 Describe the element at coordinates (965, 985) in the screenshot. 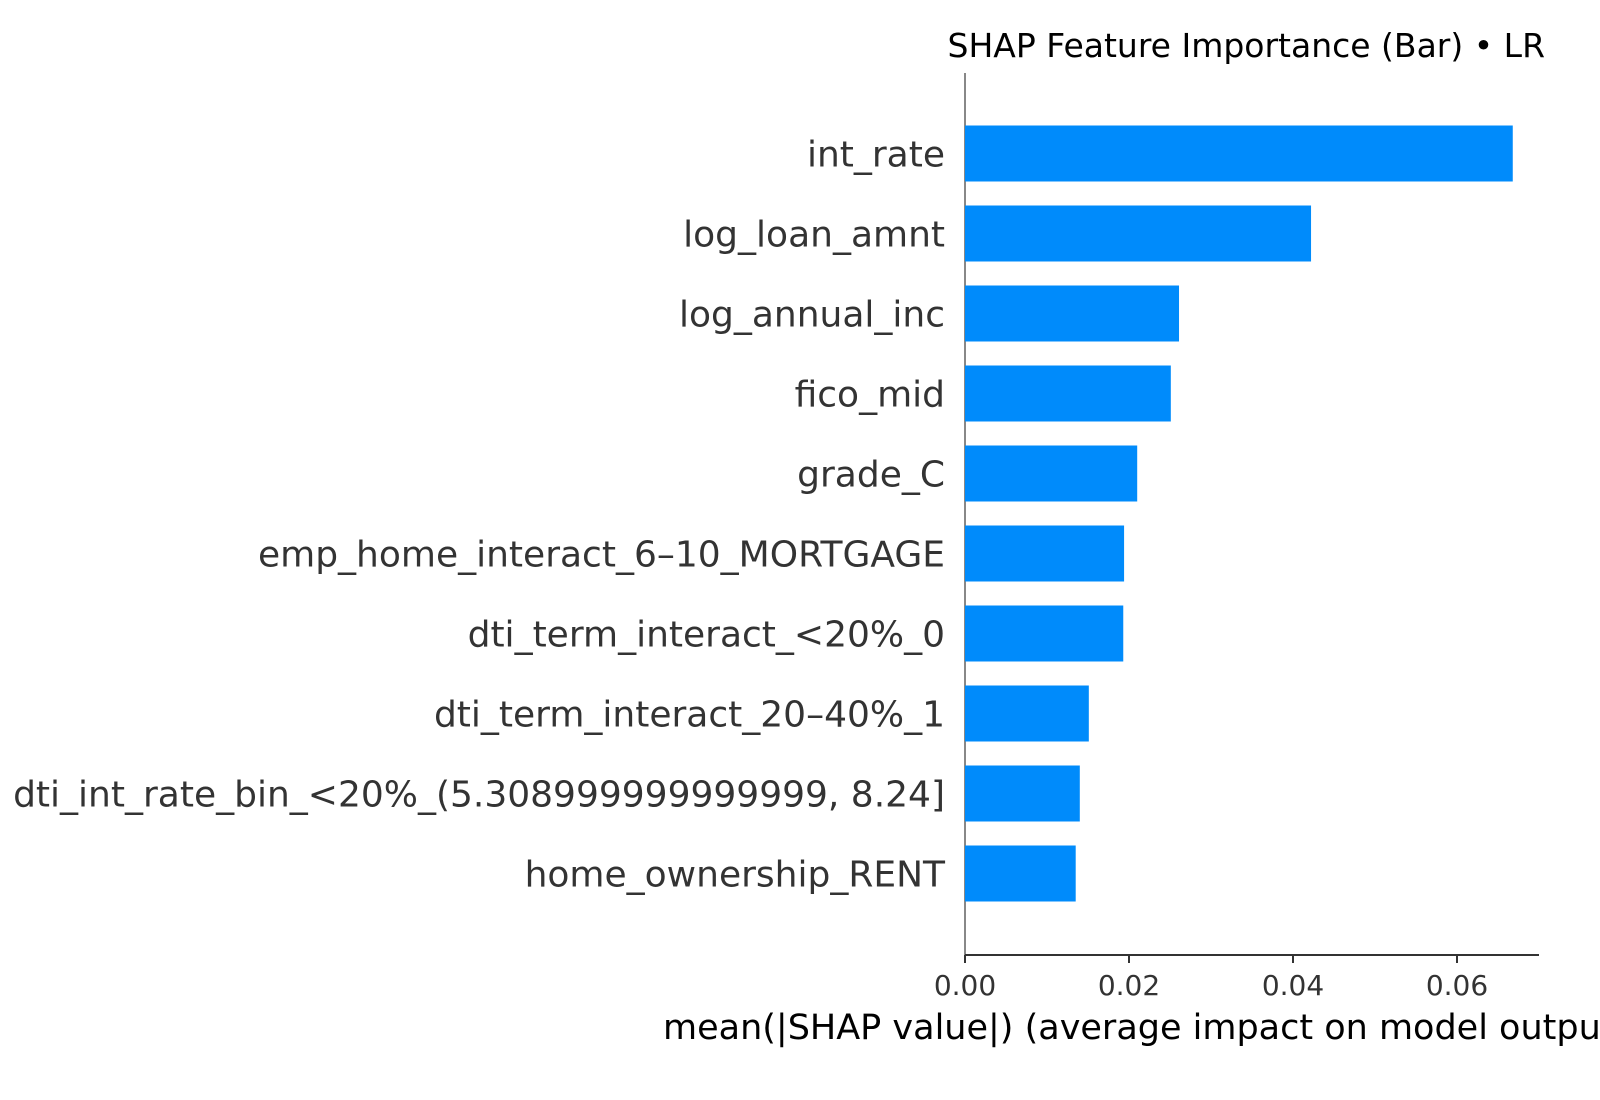

I see `x-tick-label-0: 0.00` at that location.